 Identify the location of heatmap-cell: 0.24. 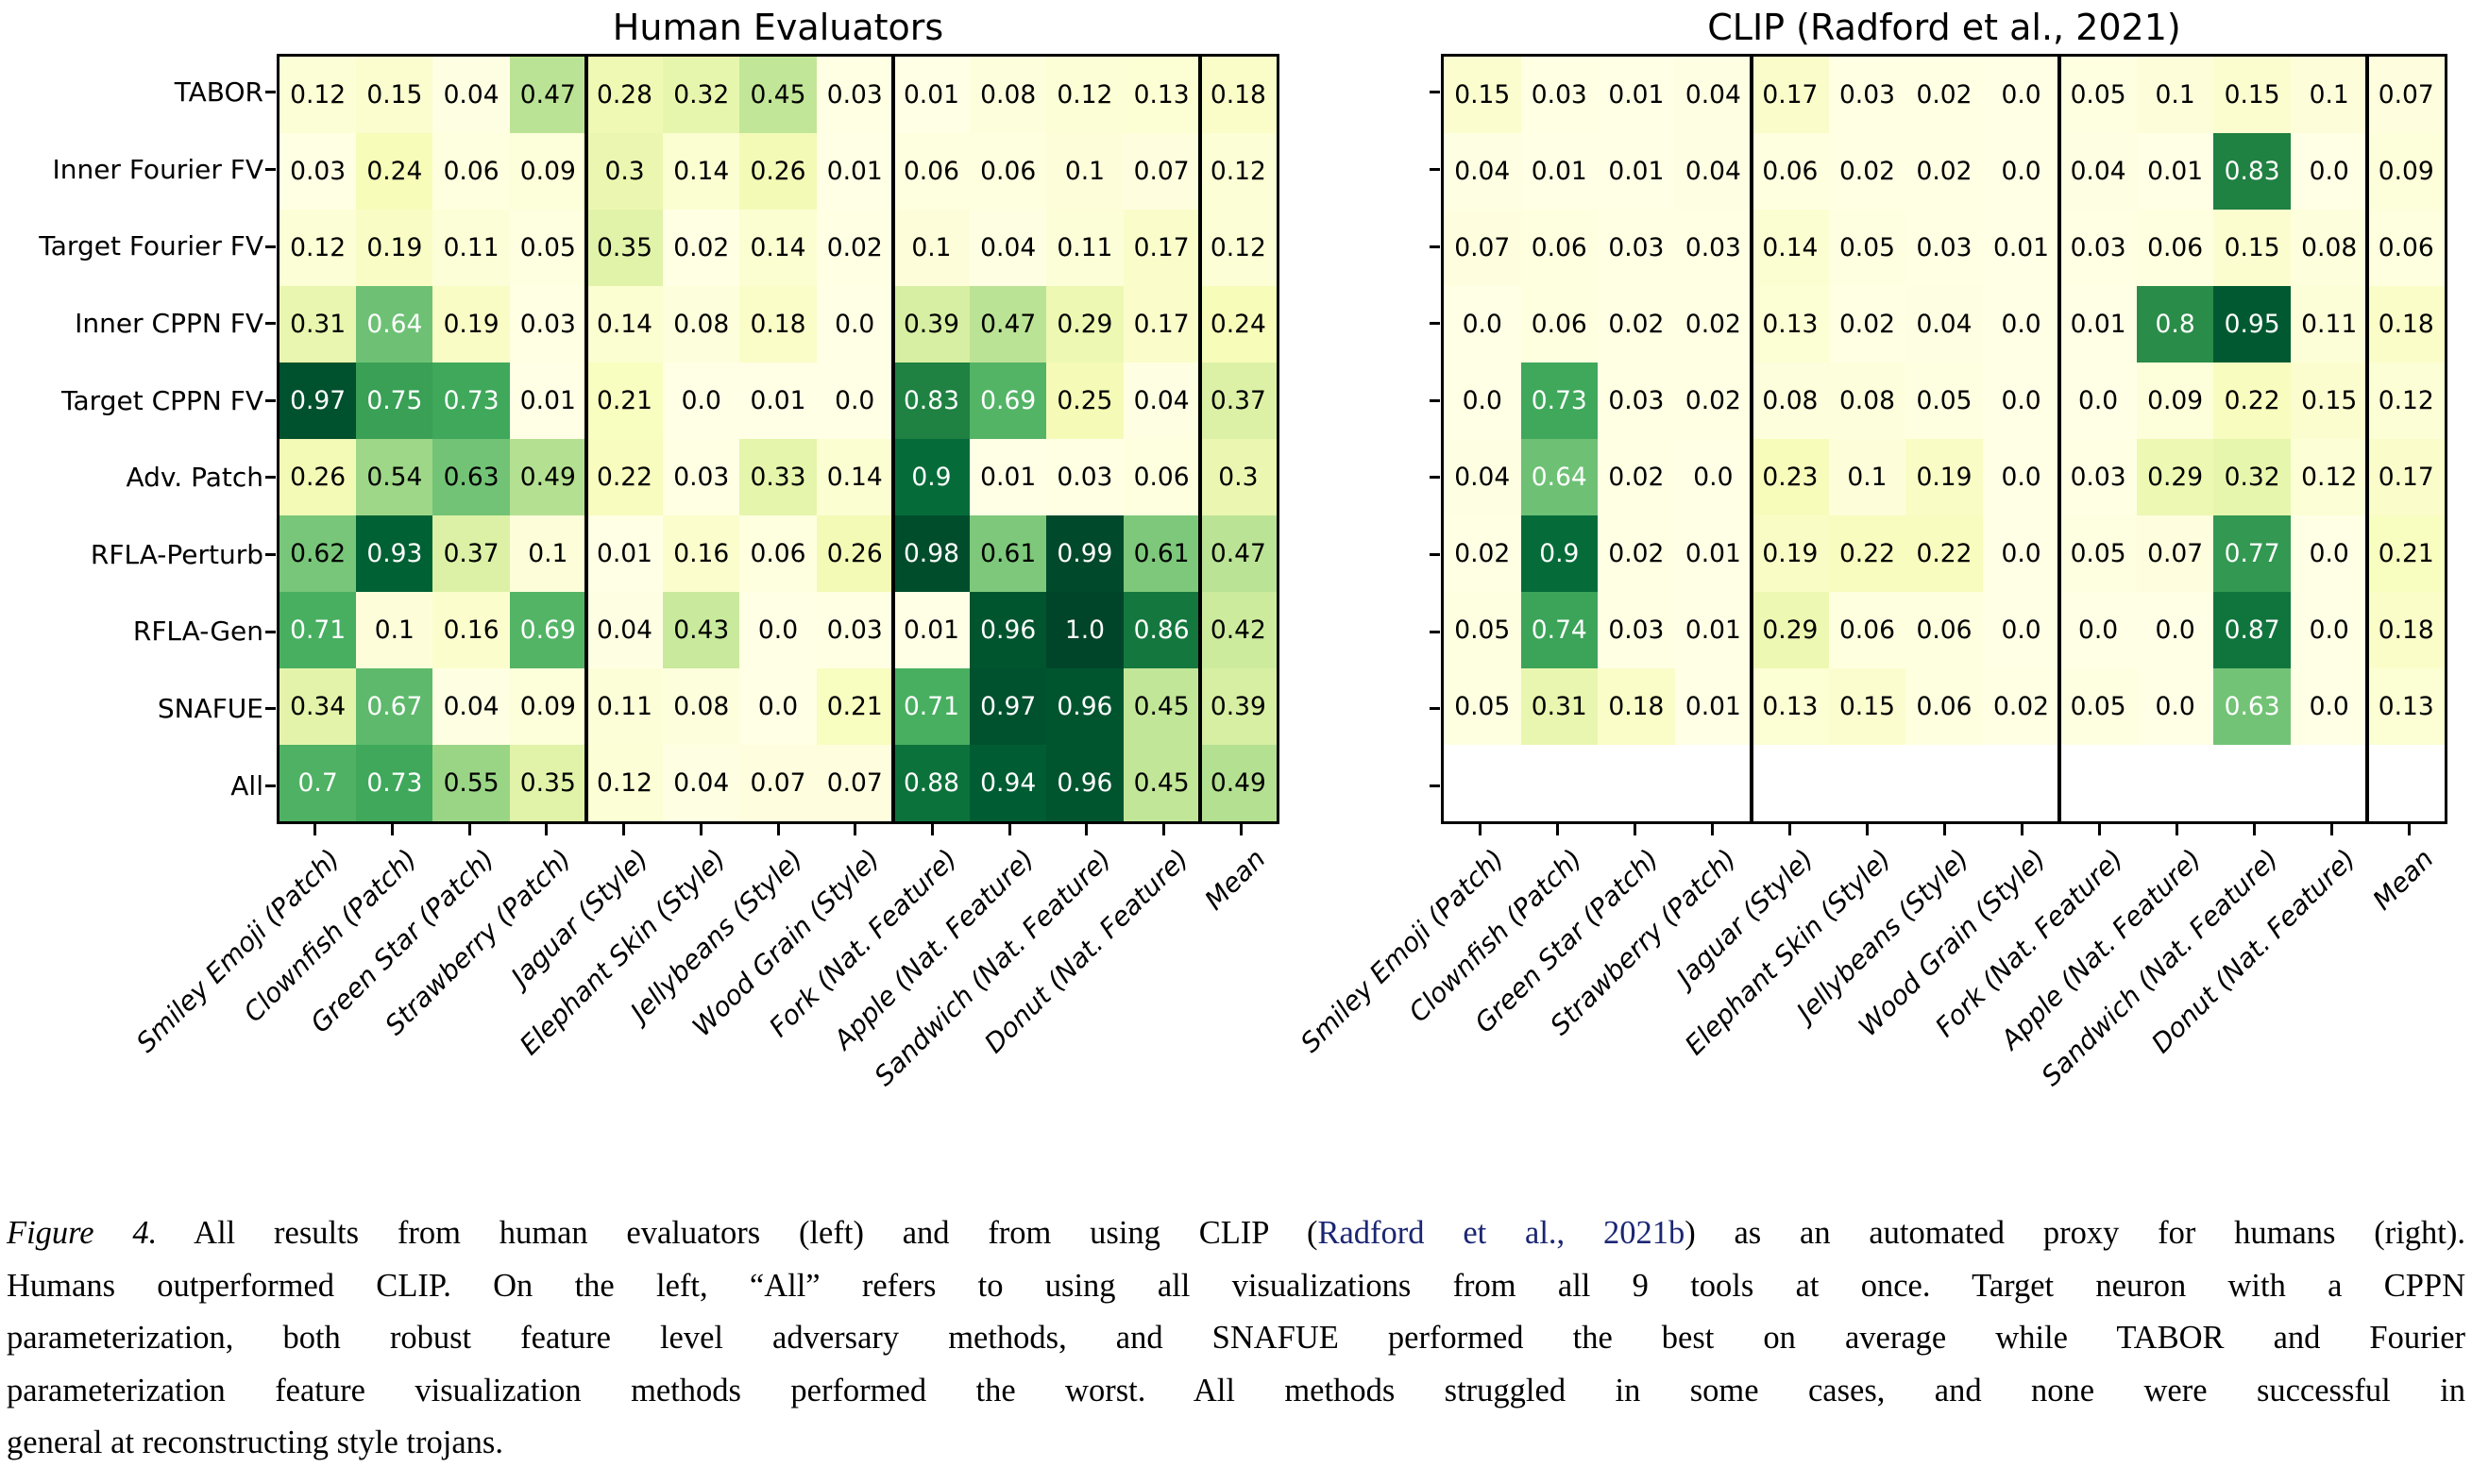
(394, 171).